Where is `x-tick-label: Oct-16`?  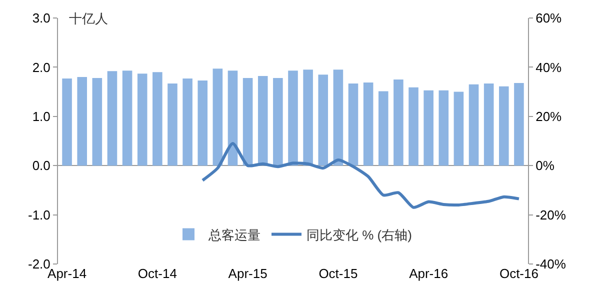 x-tick-label: Oct-16 is located at coordinates (518, 273).